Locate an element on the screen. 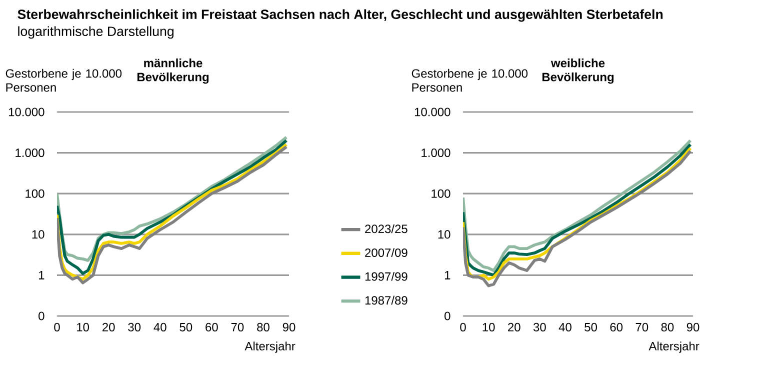 This screenshot has height=381, width=780. chart-title: männliche Bevölkerung is located at coordinates (173, 71).